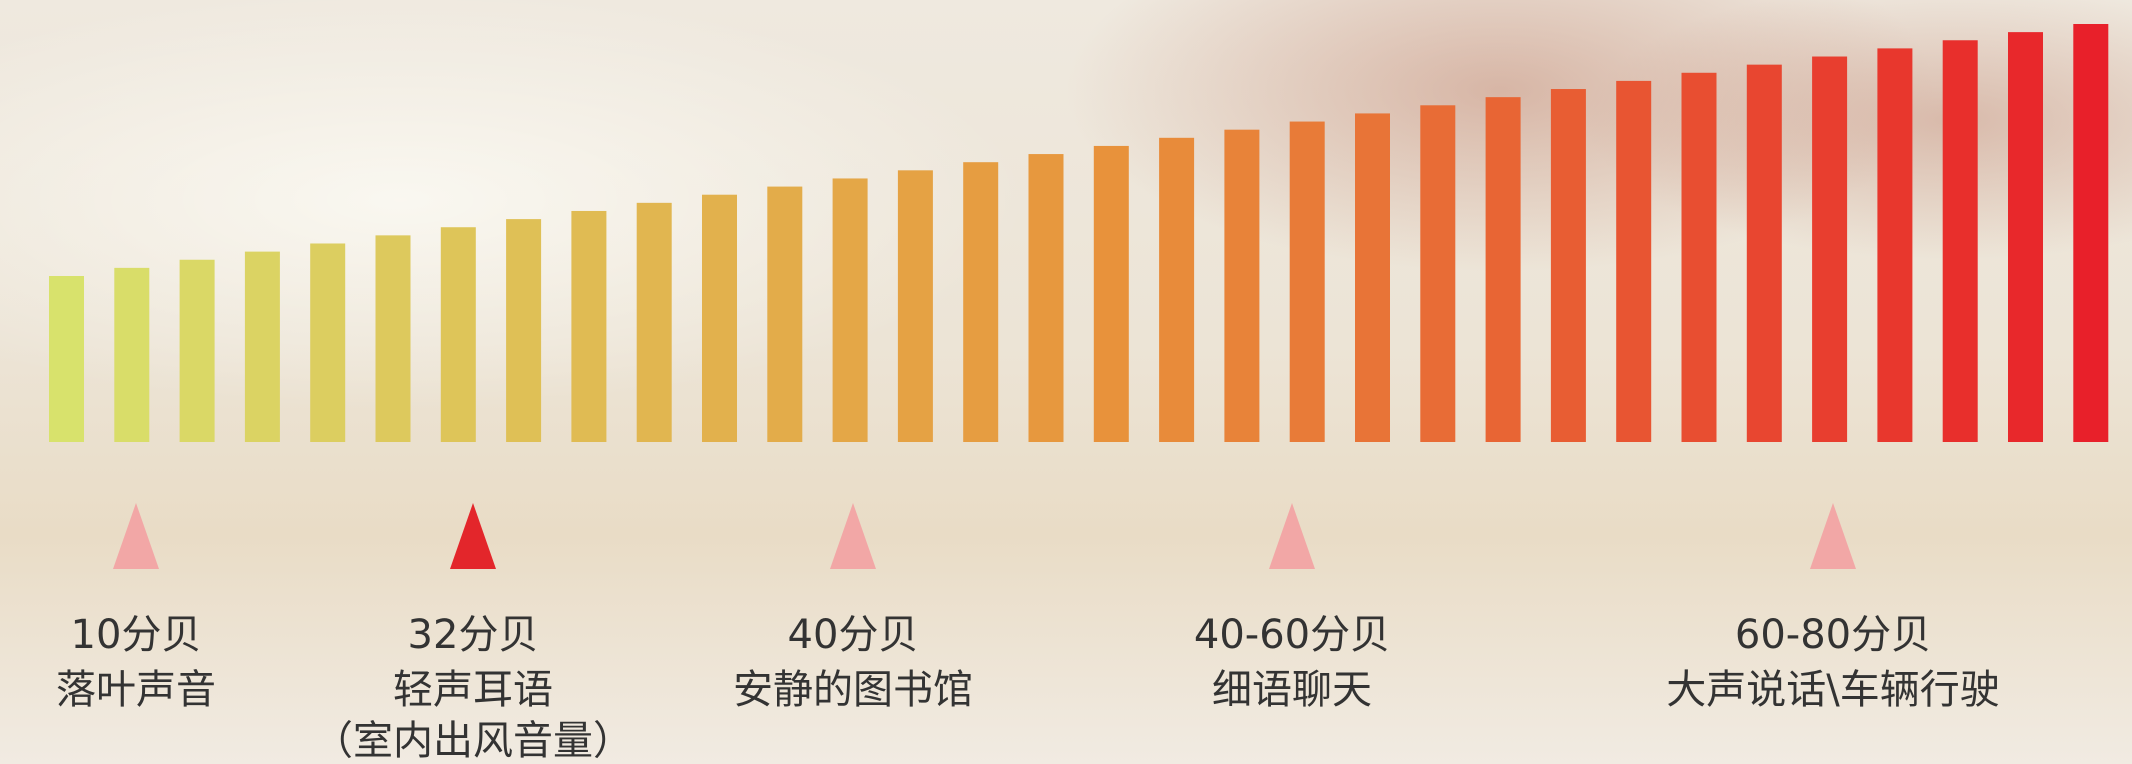 This screenshot has width=2132, height=764. Describe the element at coordinates (853, 690) in the screenshot. I see `level-label: 安静的图书馆` at that location.